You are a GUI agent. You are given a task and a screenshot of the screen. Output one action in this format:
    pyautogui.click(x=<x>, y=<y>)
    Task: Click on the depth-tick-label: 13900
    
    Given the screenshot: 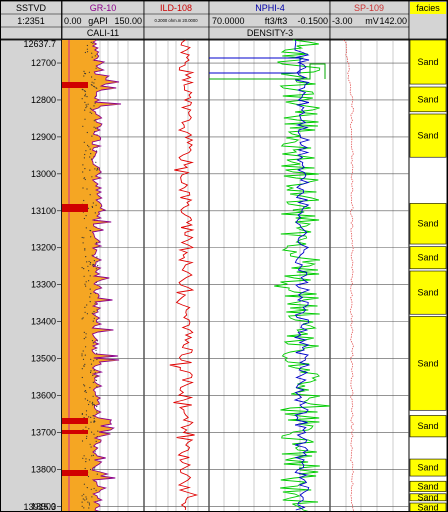 What is the action you would take?
    pyautogui.click(x=43, y=506)
    